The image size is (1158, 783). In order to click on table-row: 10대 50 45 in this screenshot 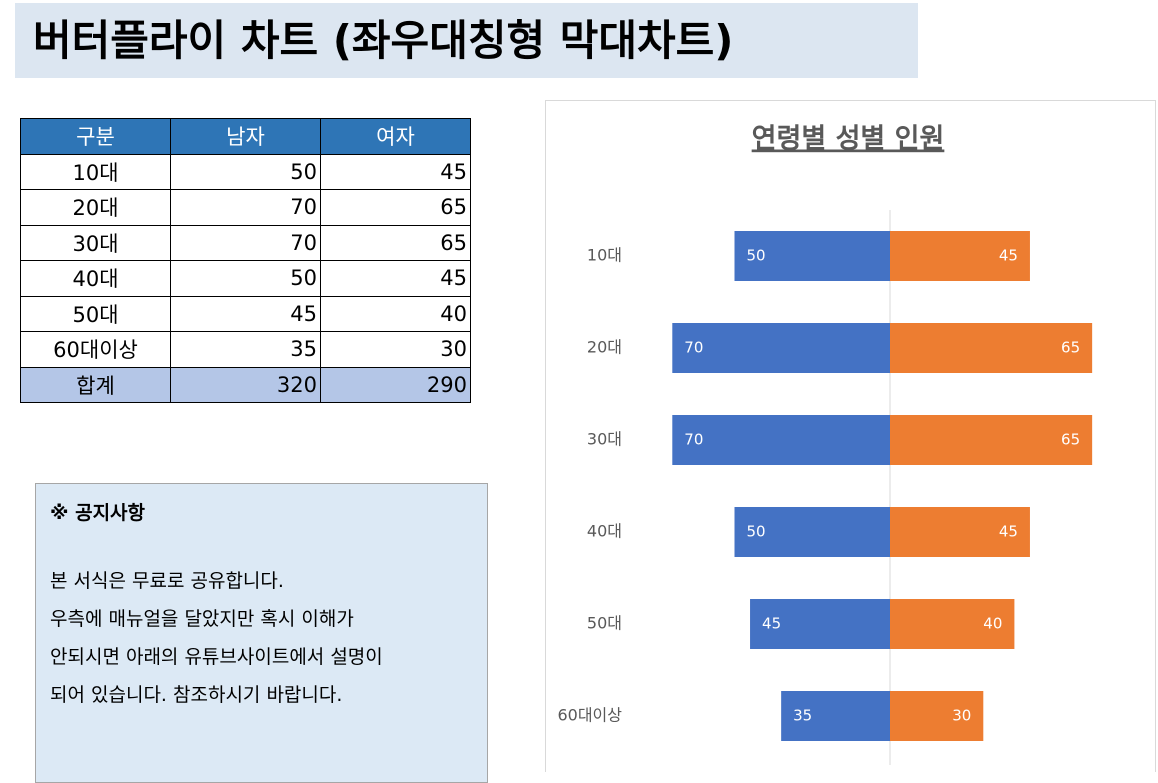, I will do `click(245, 171)`.